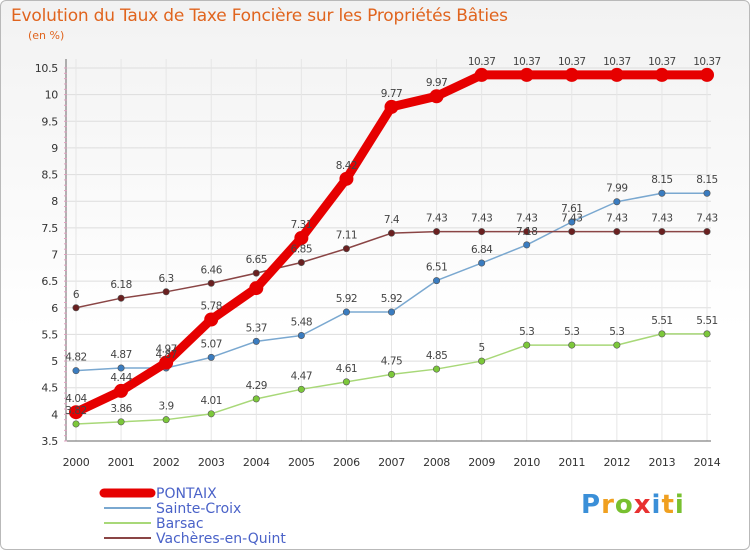  What do you see at coordinates (436, 462) in the screenshot?
I see `x-tick-label: 2008` at bounding box center [436, 462].